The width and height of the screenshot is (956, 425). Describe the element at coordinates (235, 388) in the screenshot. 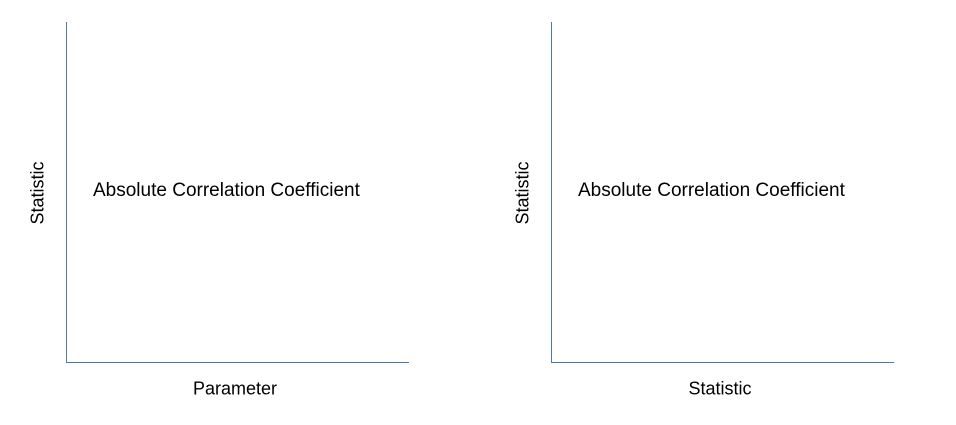

I see `left-x-axis-label: Parameter` at that location.